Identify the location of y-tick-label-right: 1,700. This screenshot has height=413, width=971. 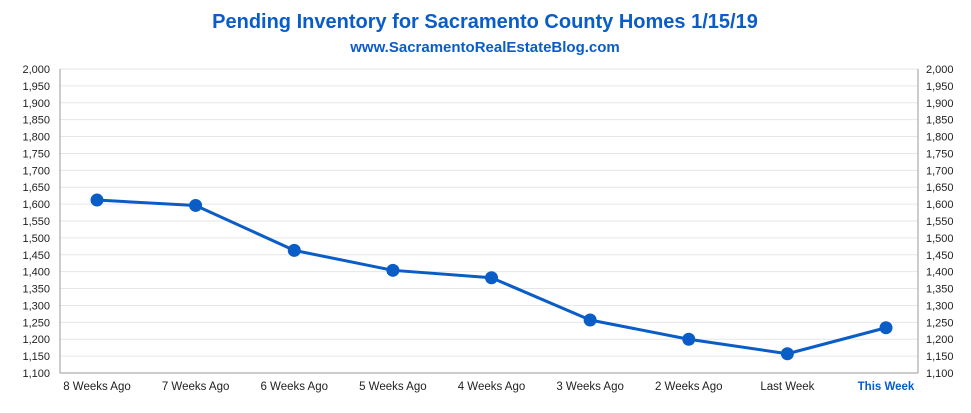
(940, 171).